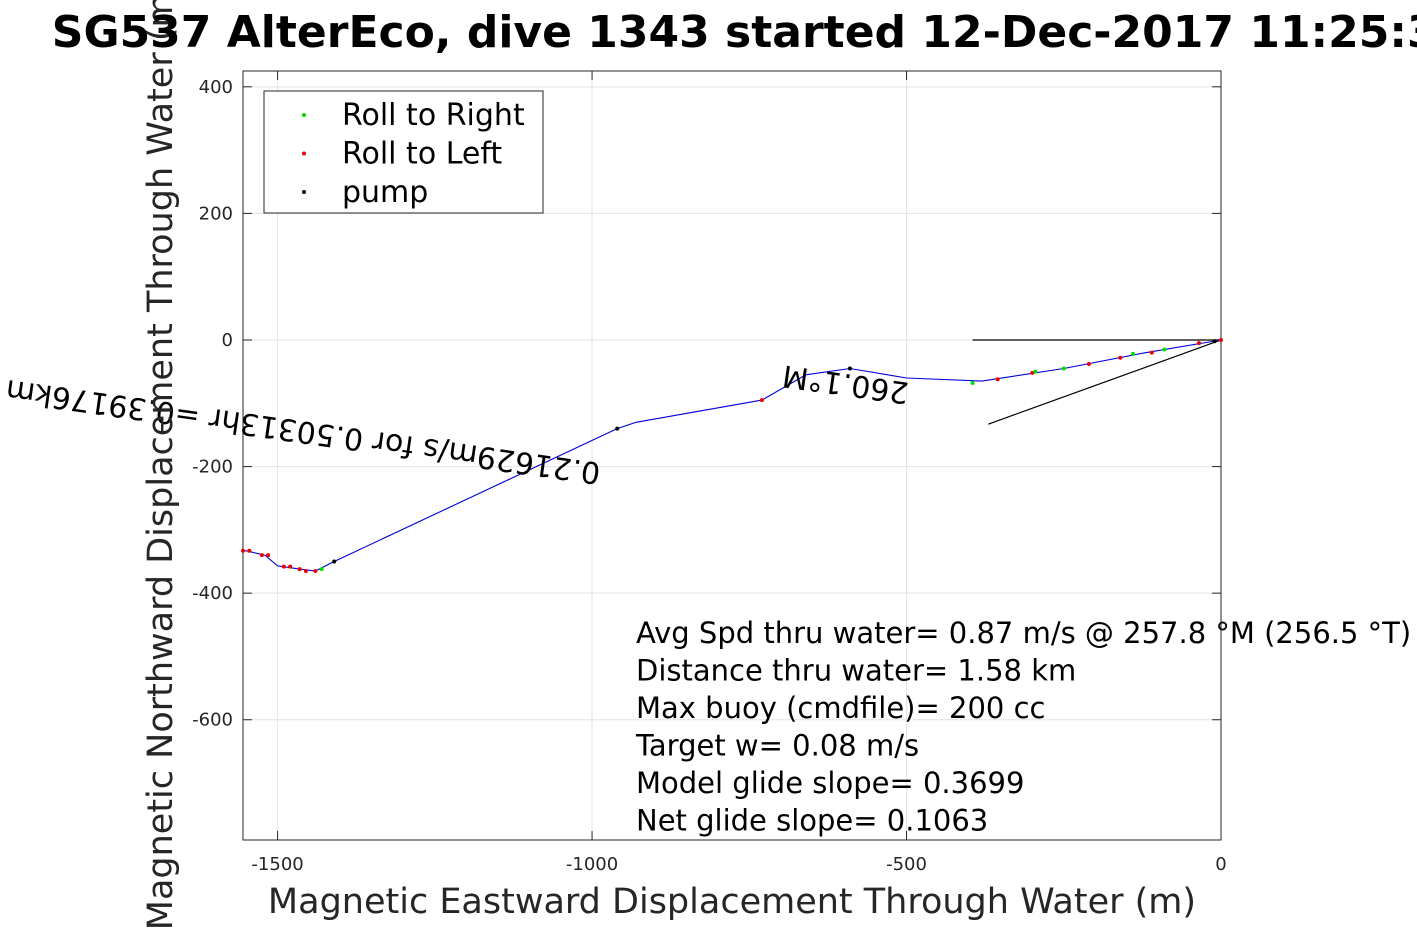 The width and height of the screenshot is (1417, 945). What do you see at coordinates (385, 192) in the screenshot?
I see `legend-label: pump` at bounding box center [385, 192].